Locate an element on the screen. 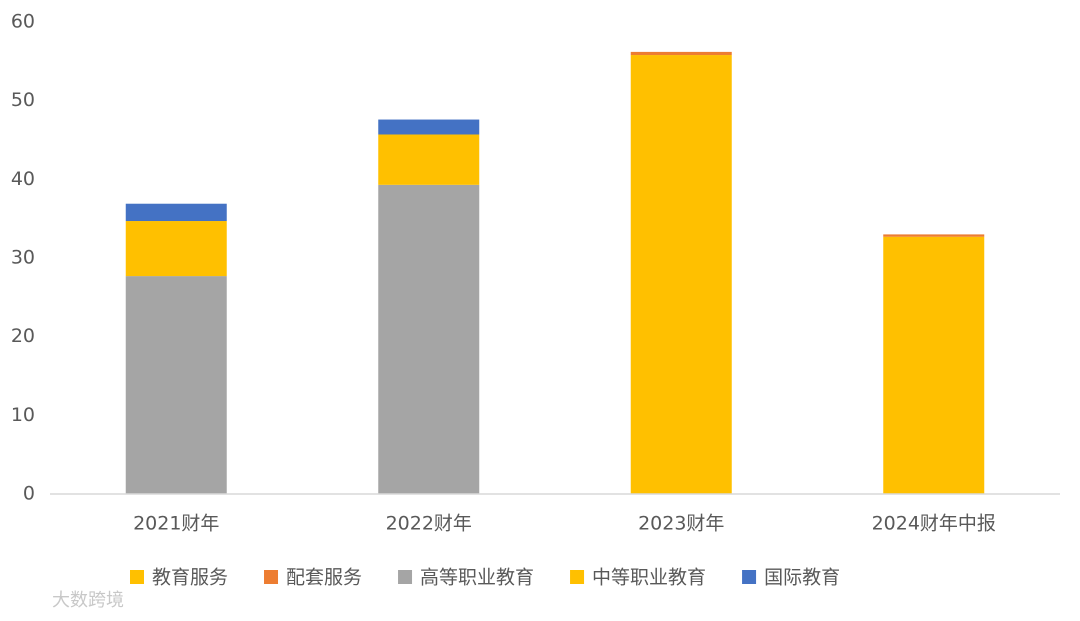 Image resolution: width=1080 pixels, height=621 pixels. y-tick-label: 40 is located at coordinates (23, 179).